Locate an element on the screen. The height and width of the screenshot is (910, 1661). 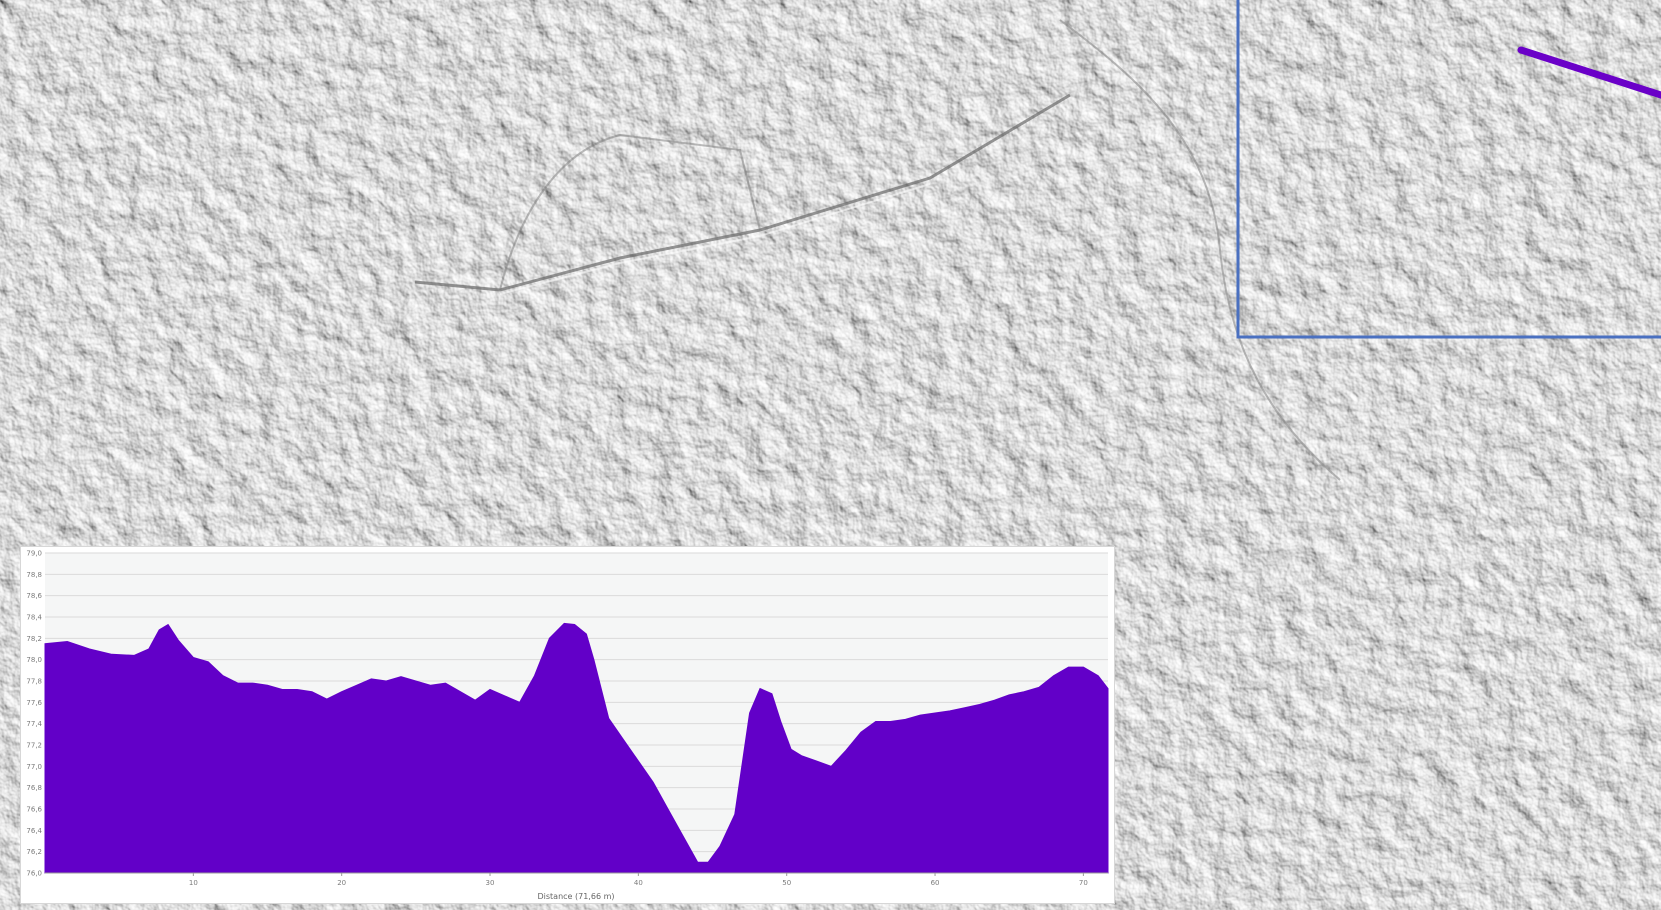
y-tick-label: 78,0 is located at coordinates (34, 660).